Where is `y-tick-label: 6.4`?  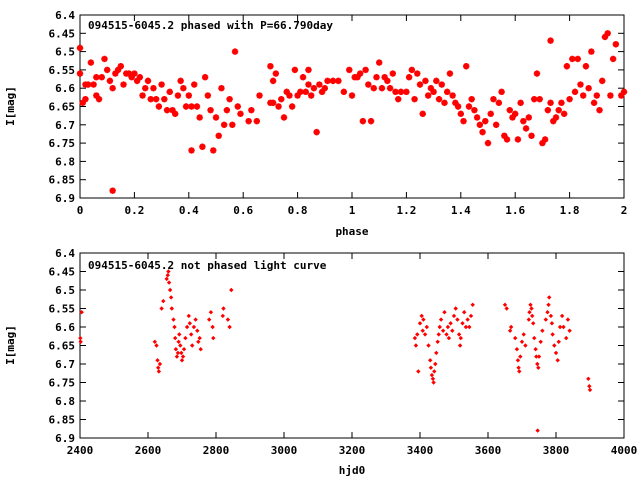 y-tick-label: 6.4 is located at coordinates (65, 15).